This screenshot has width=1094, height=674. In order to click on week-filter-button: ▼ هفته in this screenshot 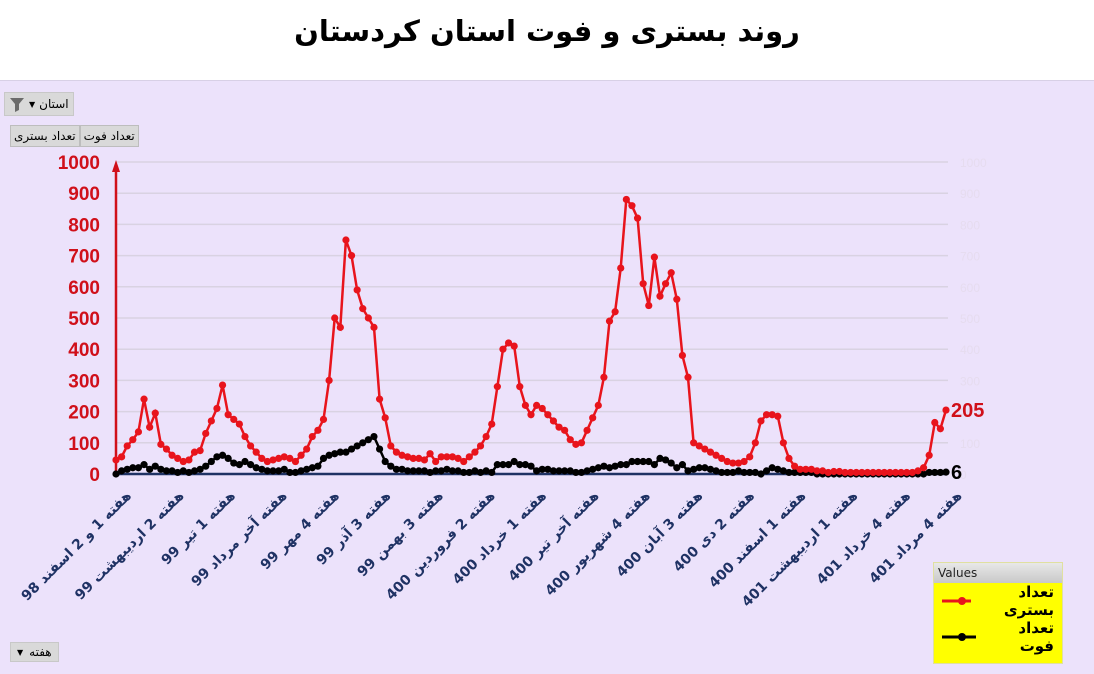, I will do `click(34, 652)`.